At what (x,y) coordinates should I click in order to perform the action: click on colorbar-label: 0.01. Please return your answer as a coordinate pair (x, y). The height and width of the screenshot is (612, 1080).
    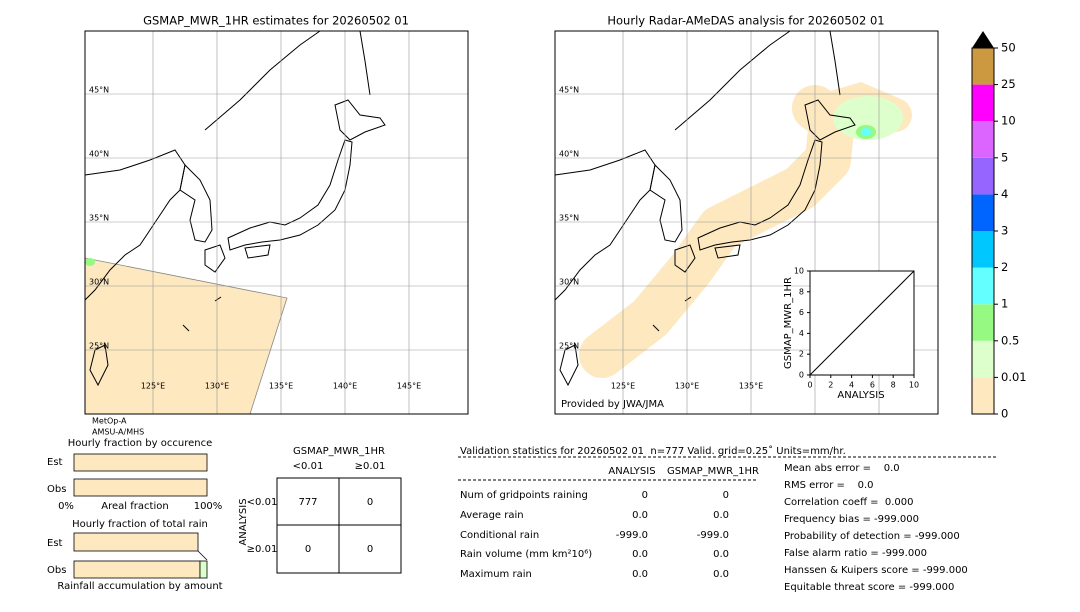
    Looking at the image, I should click on (1014, 377).